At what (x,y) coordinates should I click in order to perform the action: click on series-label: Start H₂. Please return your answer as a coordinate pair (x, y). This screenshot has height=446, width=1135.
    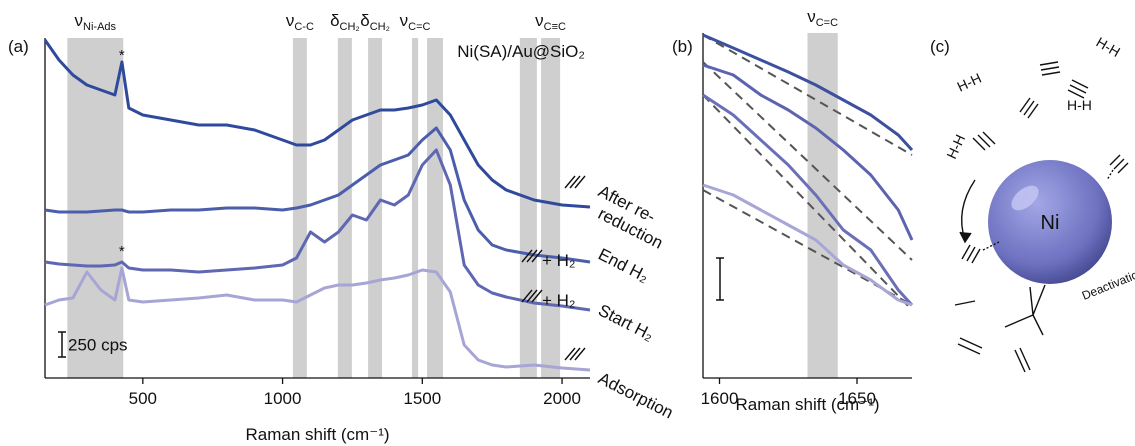
    Looking at the image, I should click on (626, 323).